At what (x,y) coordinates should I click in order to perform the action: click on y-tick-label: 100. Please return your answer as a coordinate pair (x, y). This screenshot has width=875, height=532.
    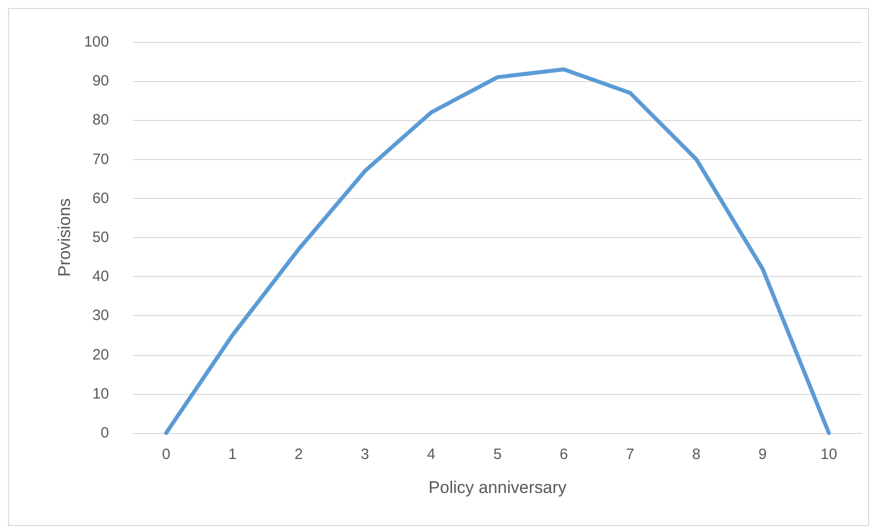
    Looking at the image, I should click on (96, 42).